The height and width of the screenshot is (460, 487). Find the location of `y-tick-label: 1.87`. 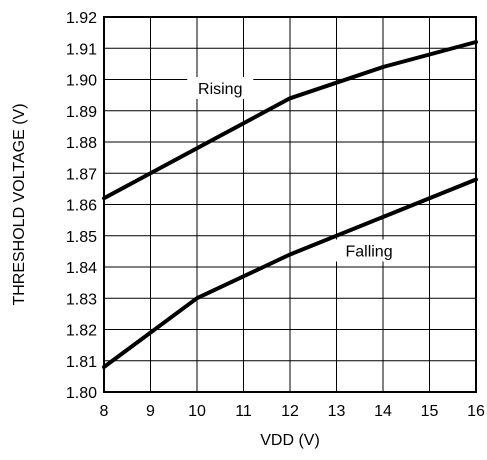

y-tick-label: 1.87 is located at coordinates (81, 174).